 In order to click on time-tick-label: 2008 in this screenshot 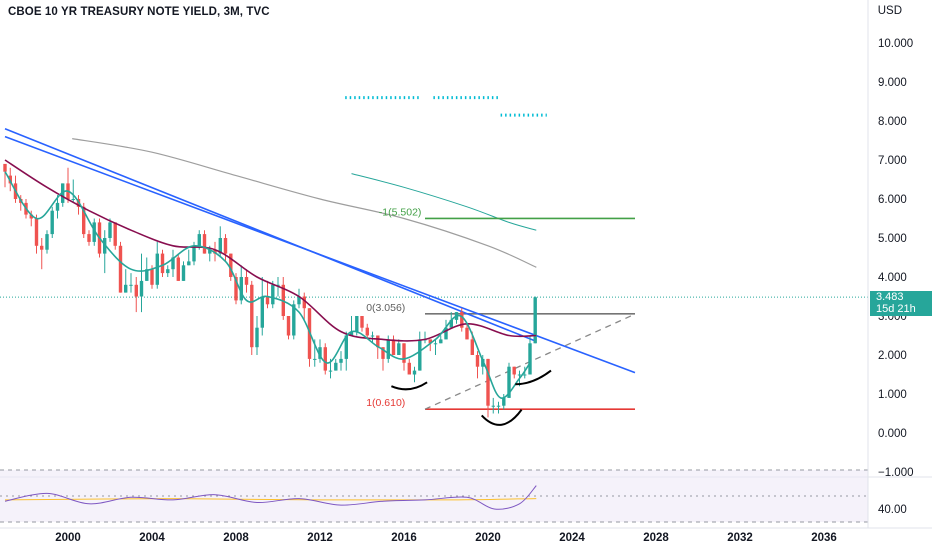, I will do `click(236, 538)`.